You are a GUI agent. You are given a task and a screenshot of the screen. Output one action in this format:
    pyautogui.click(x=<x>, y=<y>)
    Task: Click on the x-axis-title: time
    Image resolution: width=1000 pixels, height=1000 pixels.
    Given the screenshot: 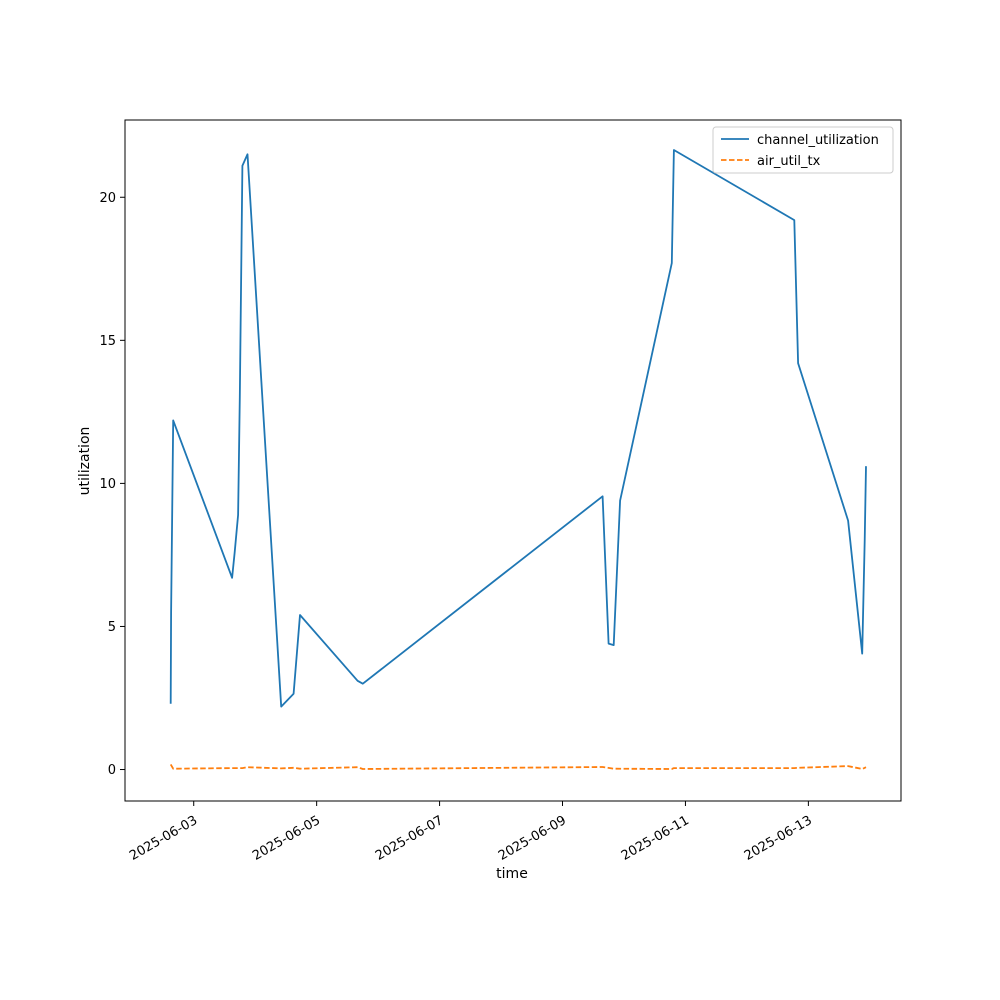 What is the action you would take?
    pyautogui.click(x=512, y=874)
    